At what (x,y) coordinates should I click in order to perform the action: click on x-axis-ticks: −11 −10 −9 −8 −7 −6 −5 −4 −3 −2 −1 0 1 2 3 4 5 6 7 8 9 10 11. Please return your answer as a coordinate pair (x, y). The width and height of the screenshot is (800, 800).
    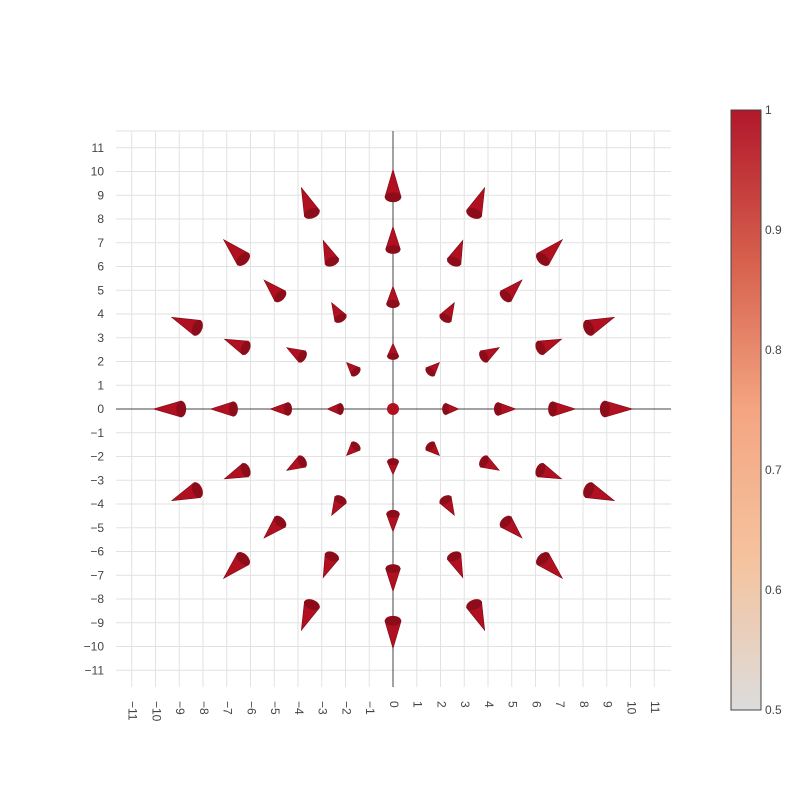
    Looking at the image, I should click on (394, 711).